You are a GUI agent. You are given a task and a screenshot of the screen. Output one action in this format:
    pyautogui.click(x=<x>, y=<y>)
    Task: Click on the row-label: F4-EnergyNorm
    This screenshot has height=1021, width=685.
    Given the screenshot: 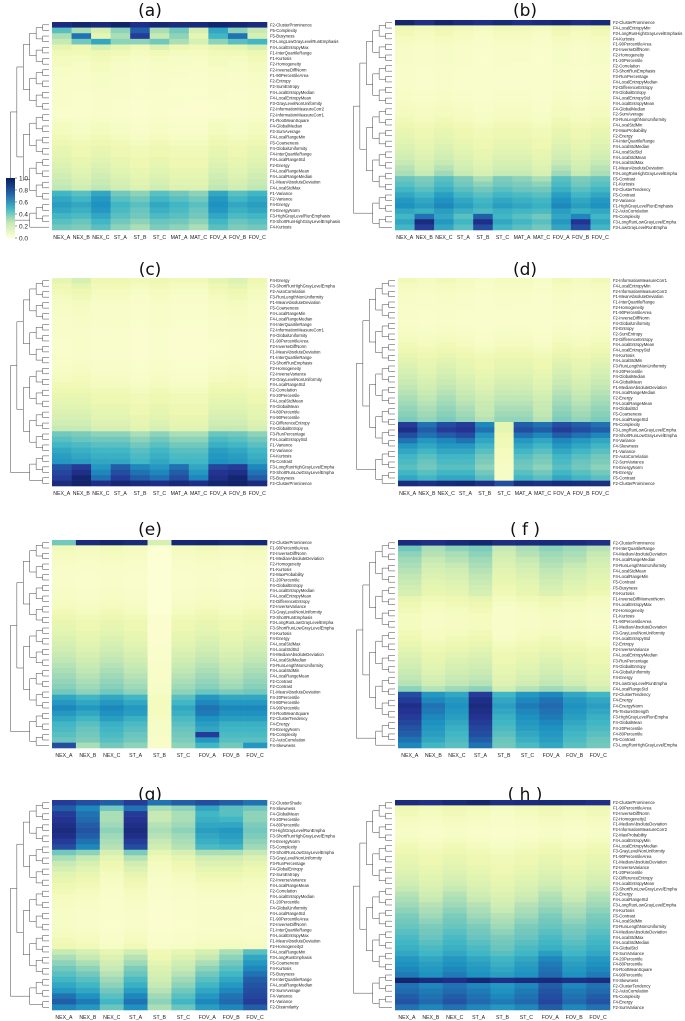 What is the action you would take?
    pyautogui.click(x=628, y=467)
    